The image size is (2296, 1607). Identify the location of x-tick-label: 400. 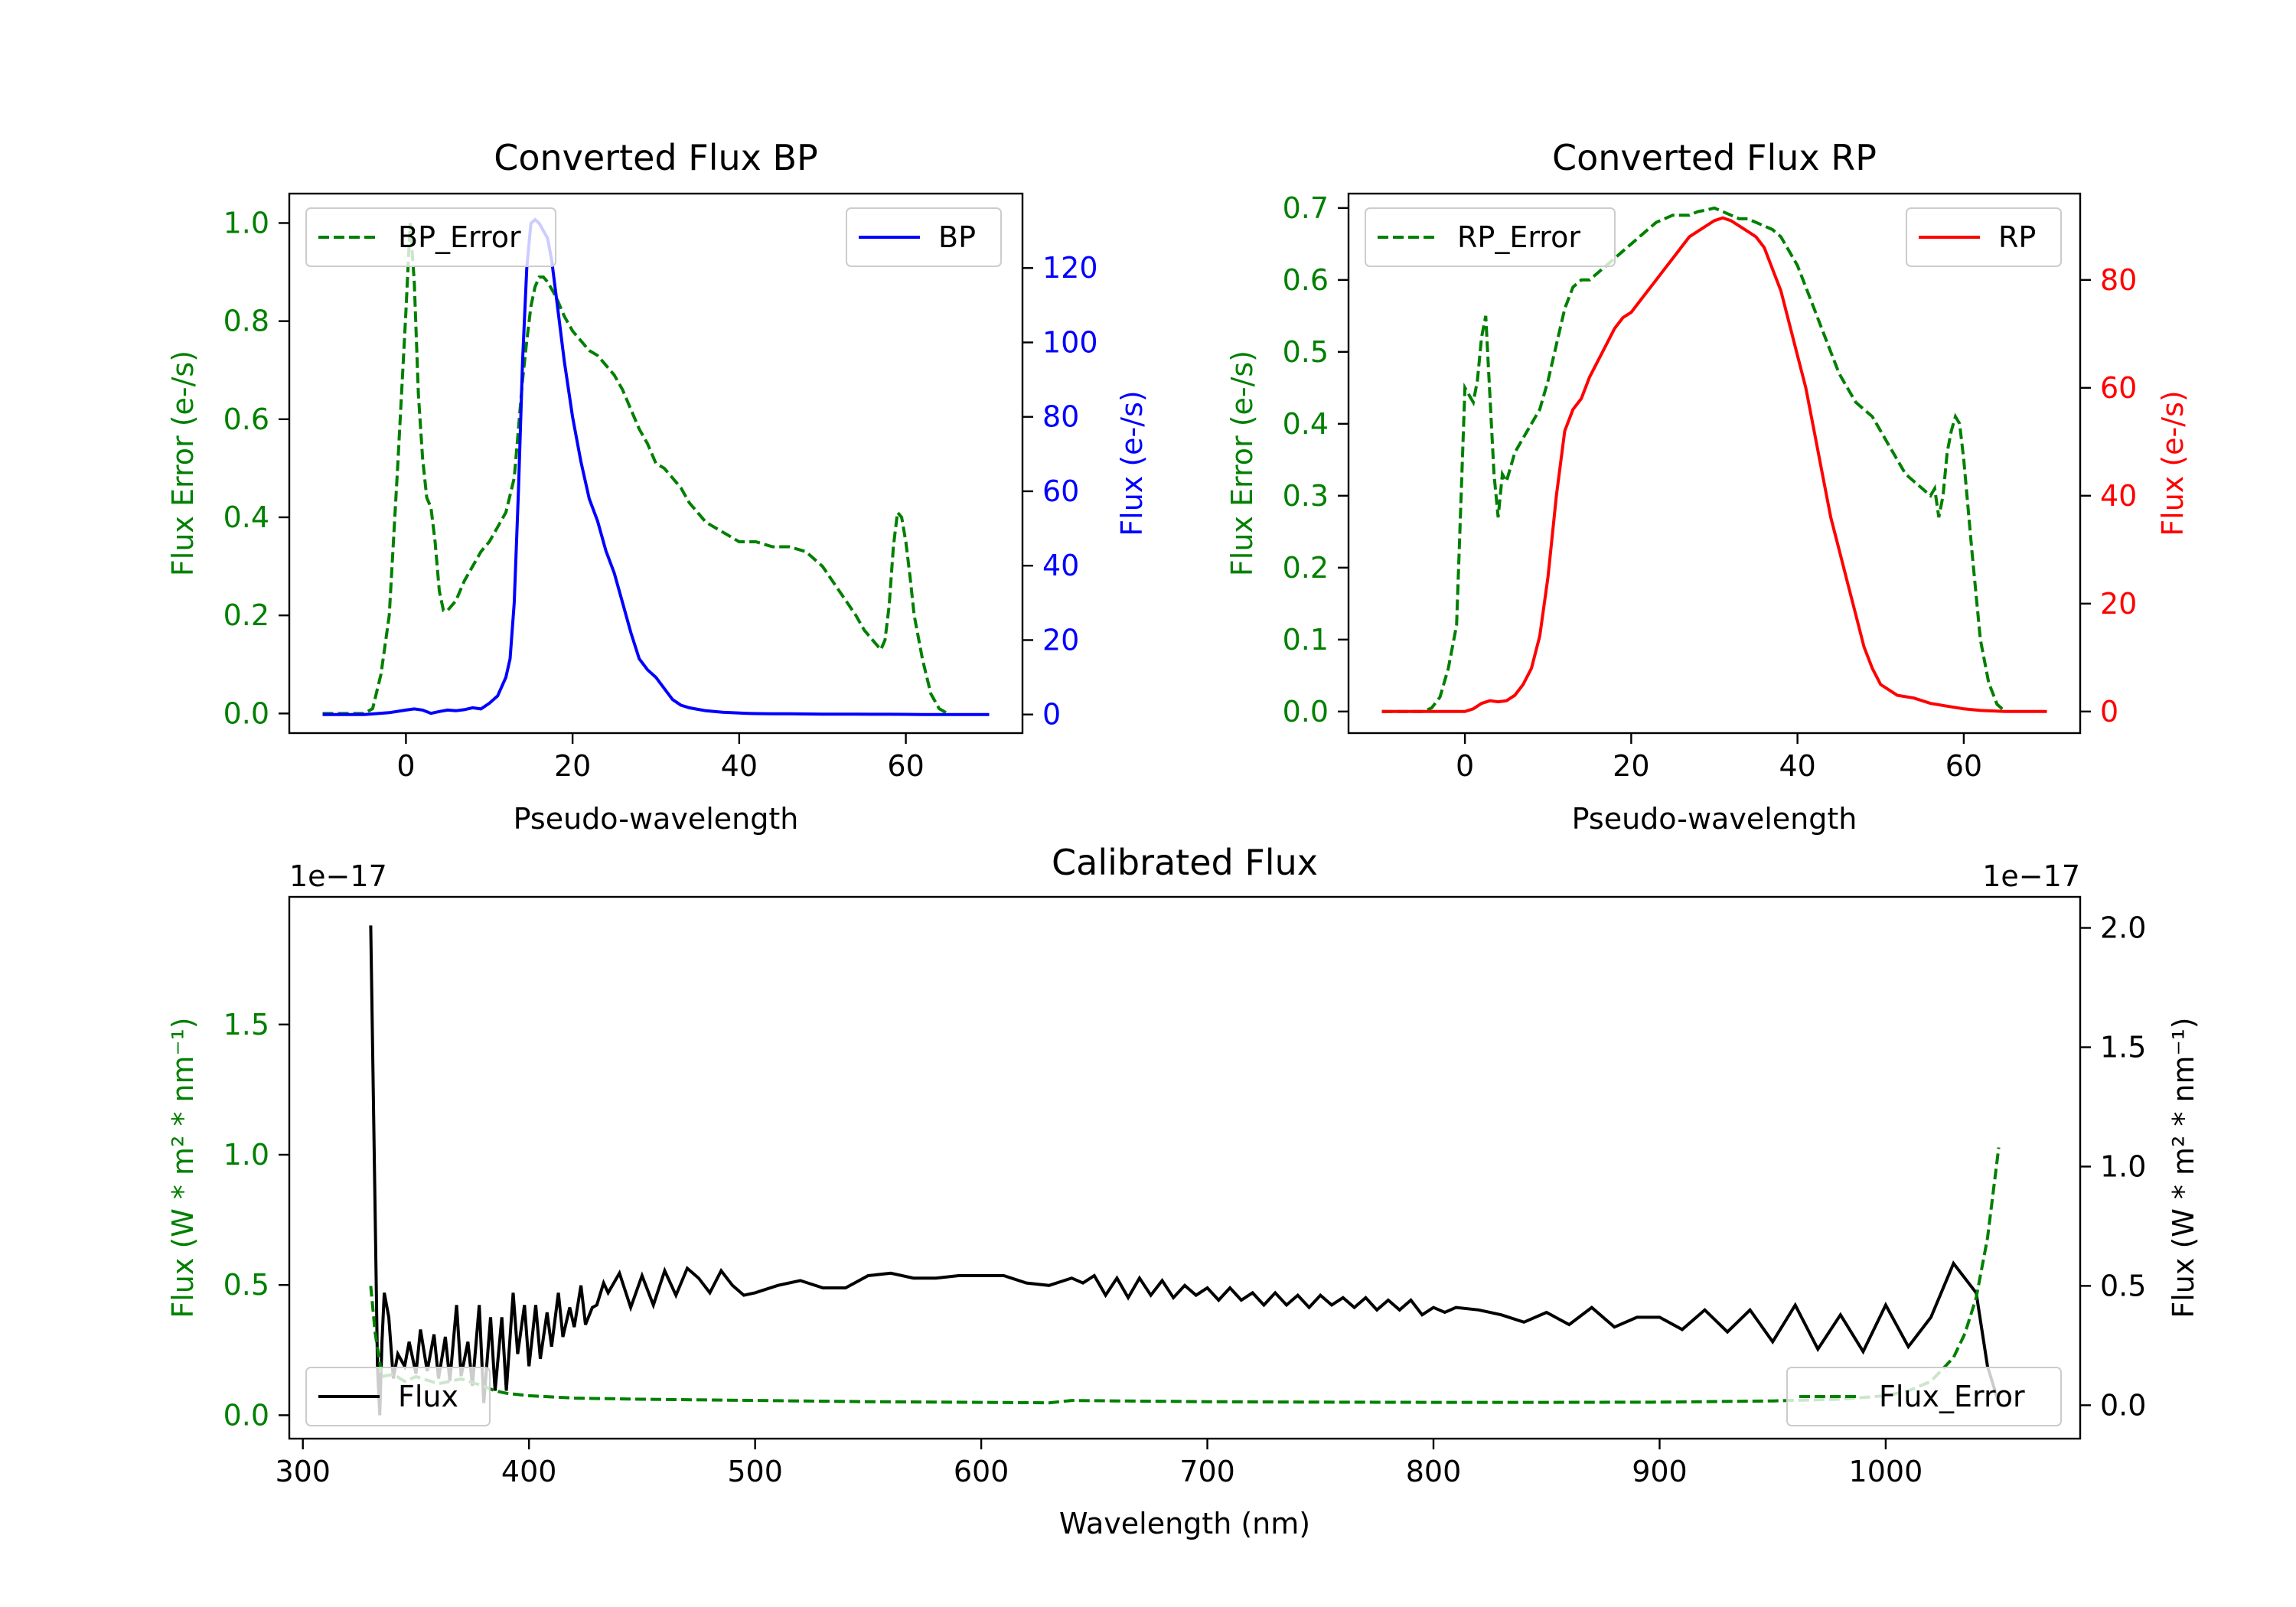
(529, 1471).